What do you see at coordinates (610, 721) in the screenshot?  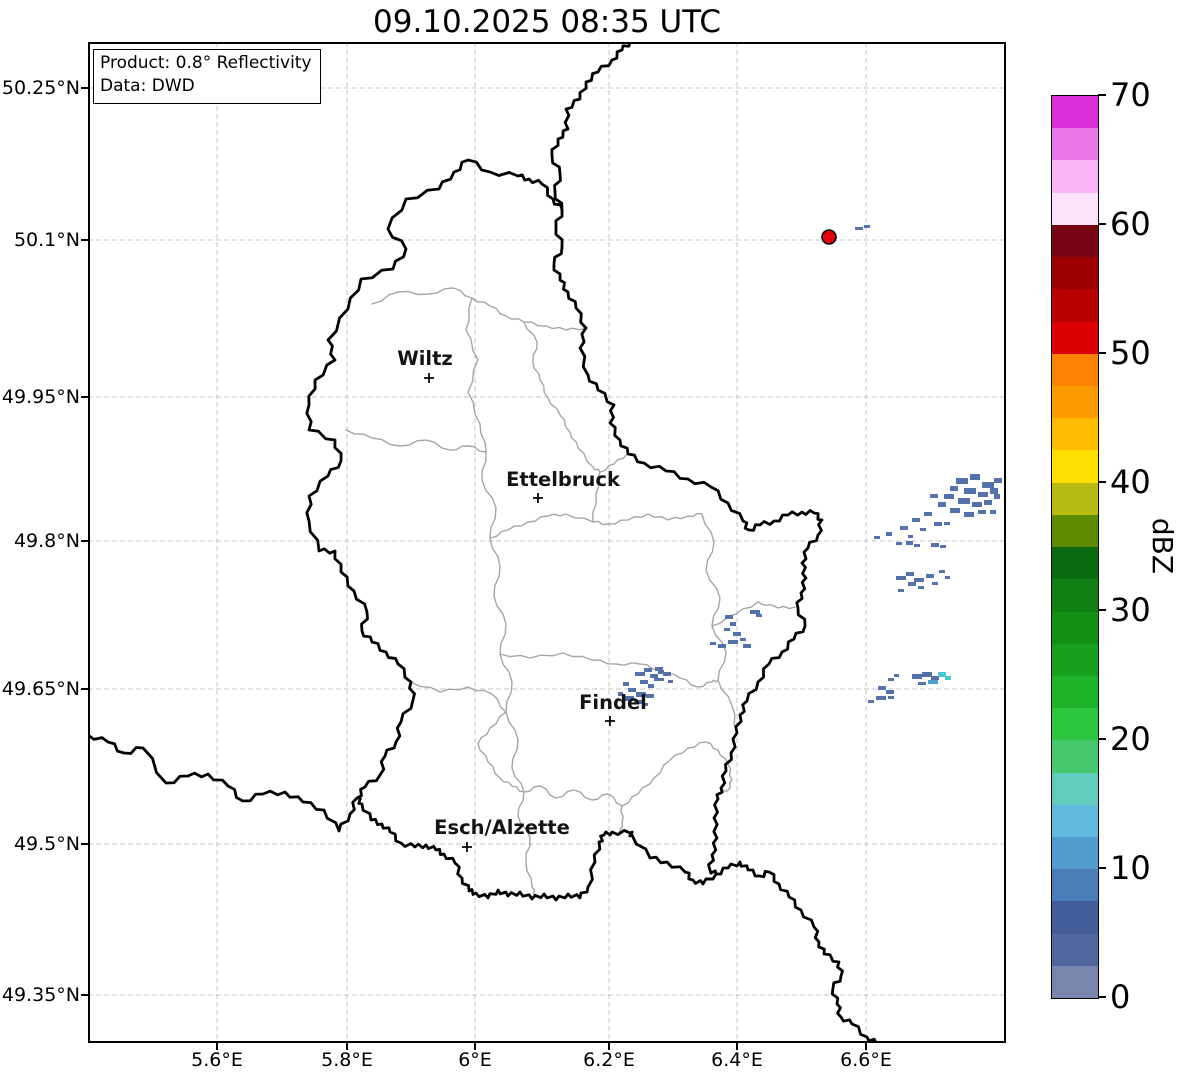 I see `city-marker-findel` at bounding box center [610, 721].